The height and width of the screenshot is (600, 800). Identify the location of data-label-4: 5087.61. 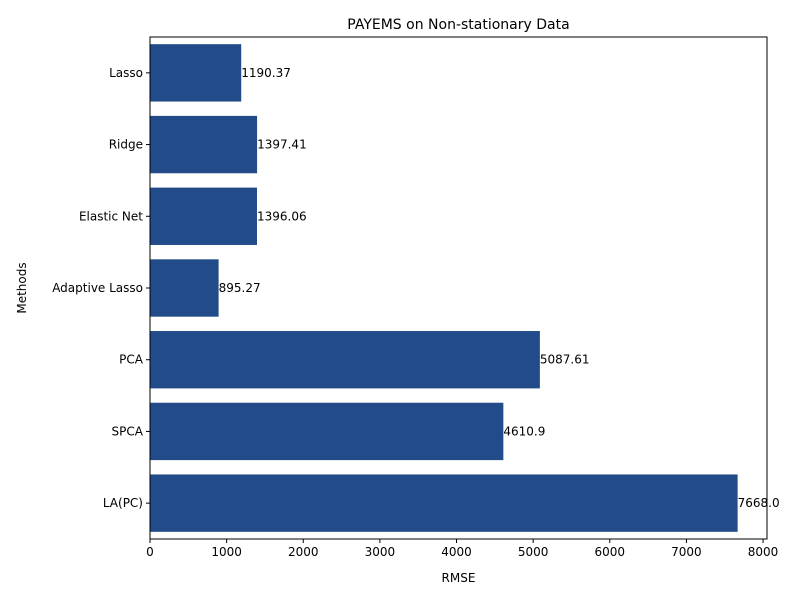
(565, 360).